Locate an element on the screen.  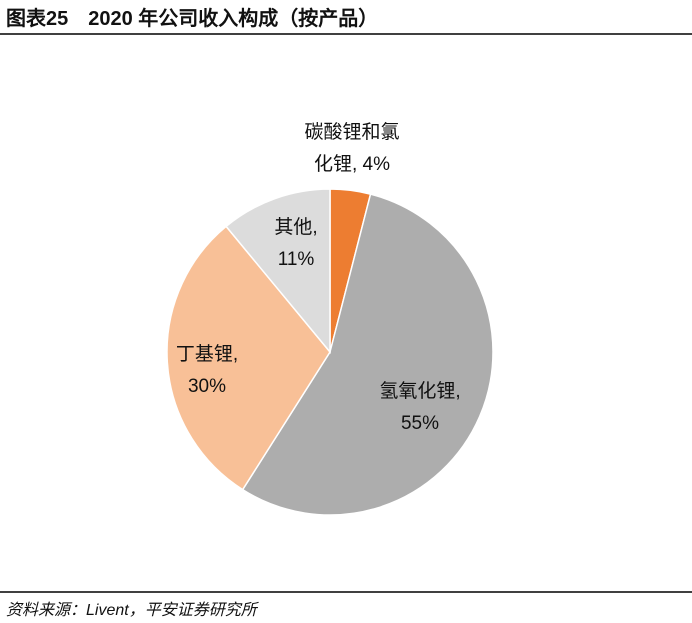
value-label: 4% is located at coordinates (376, 164).